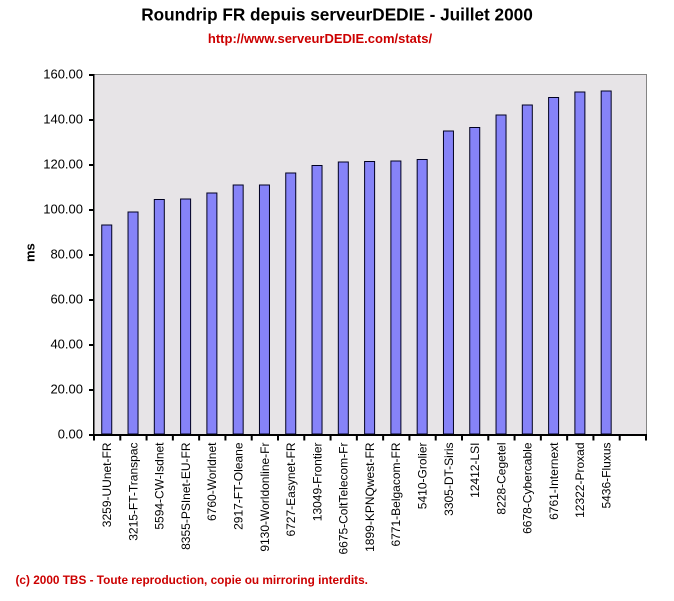  What do you see at coordinates (160, 486) in the screenshot?
I see `svg-text: 5594-CW-Isdnet` at bounding box center [160, 486].